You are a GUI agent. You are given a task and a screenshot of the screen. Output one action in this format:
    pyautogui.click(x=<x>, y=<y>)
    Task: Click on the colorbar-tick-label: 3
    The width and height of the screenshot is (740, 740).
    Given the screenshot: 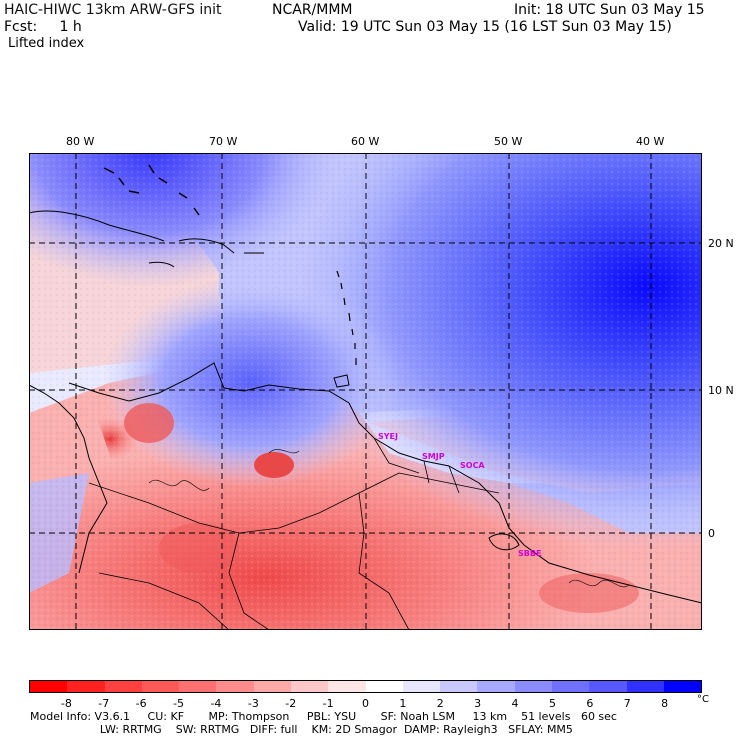 What is the action you would take?
    pyautogui.click(x=478, y=703)
    